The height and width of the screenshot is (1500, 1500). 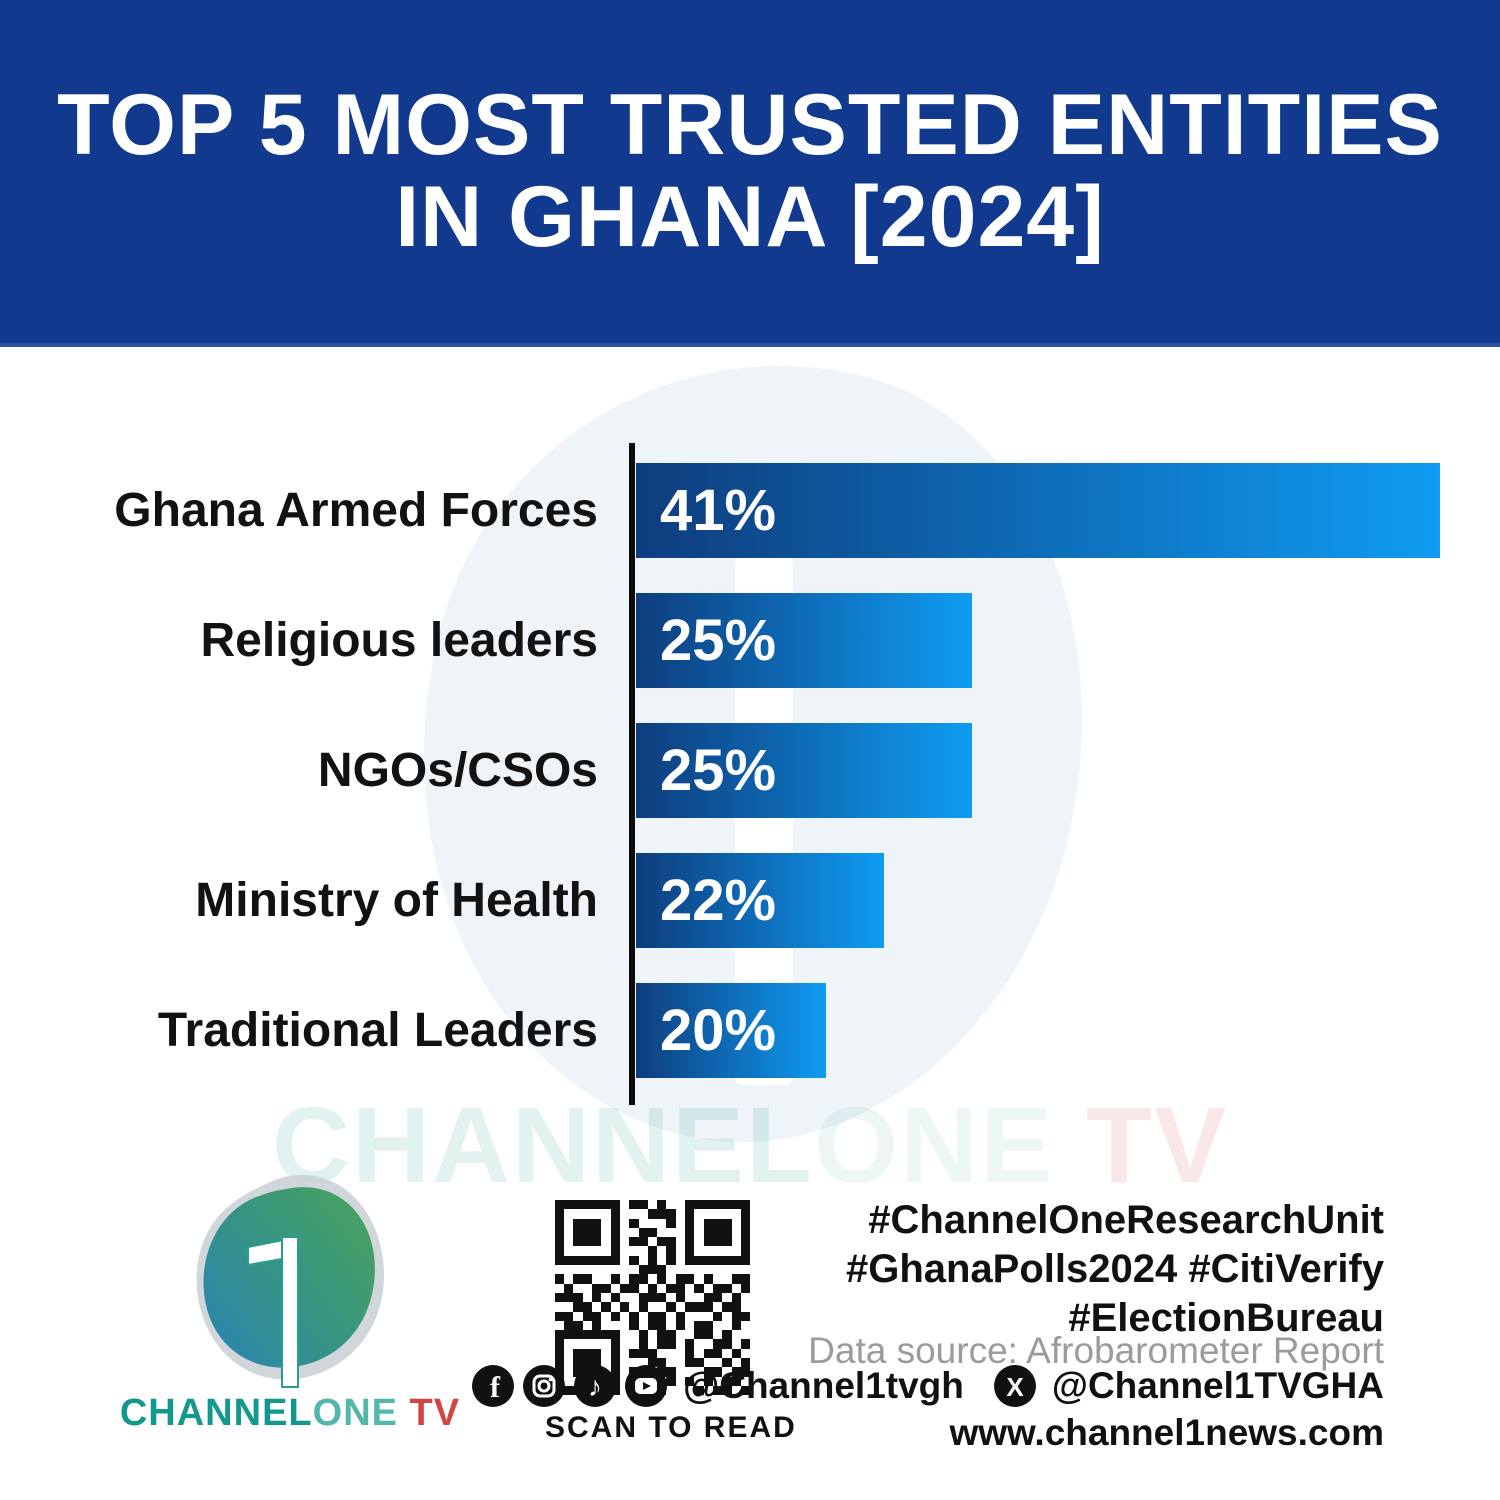 What do you see at coordinates (399, 640) in the screenshot?
I see `category-label: Religious leaders` at bounding box center [399, 640].